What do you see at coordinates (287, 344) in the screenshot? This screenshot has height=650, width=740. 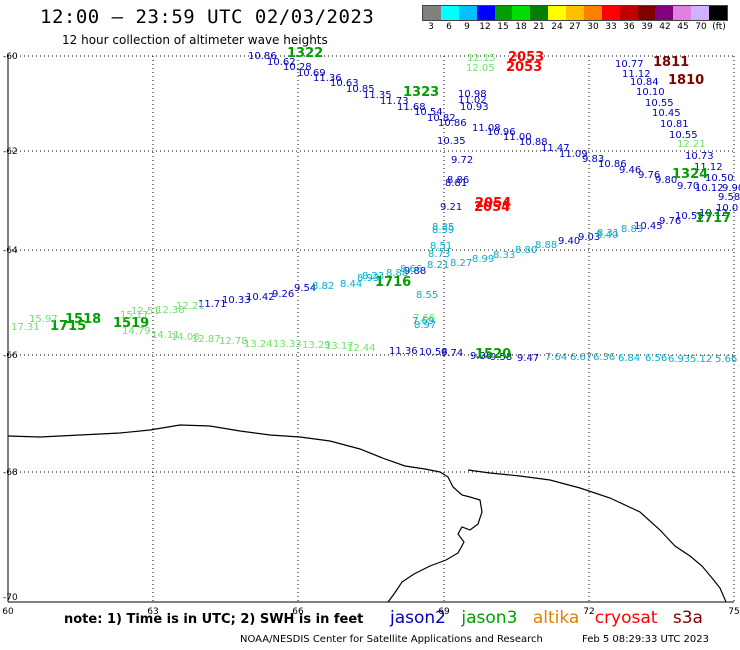 I see `wave-height-label: 13.33` at bounding box center [287, 344].